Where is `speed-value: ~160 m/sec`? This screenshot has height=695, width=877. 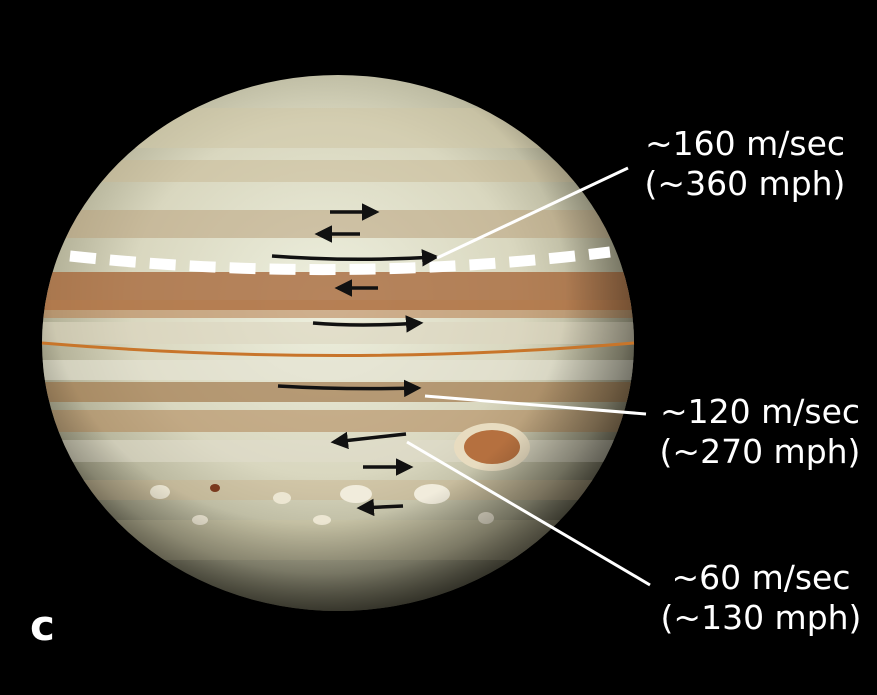
speed-value: ~160 m/sec is located at coordinates (745, 143).